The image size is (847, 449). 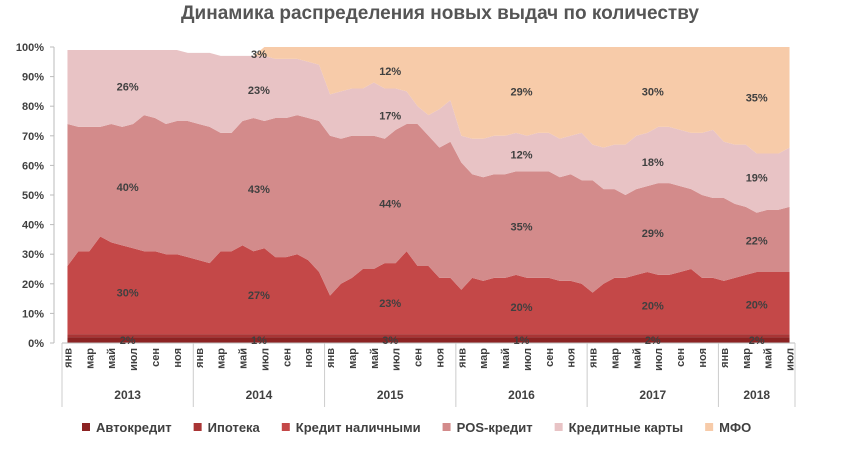 I want to click on data-label: 44%, so click(x=390, y=205).